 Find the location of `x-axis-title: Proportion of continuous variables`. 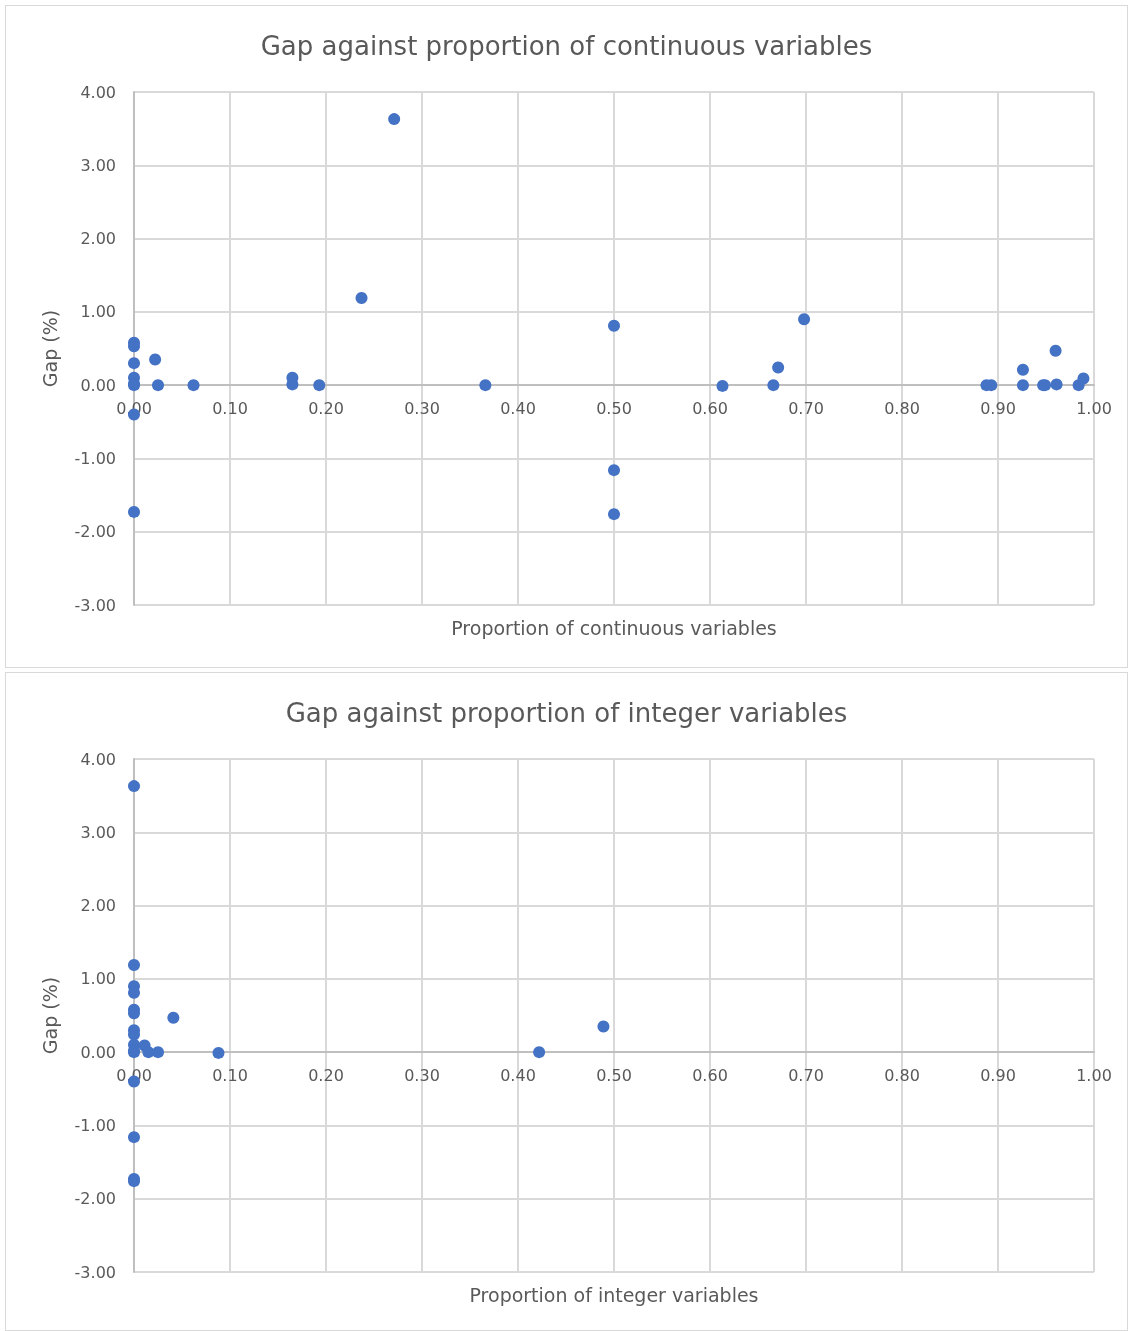

x-axis-title: Proportion of continuous variables is located at coordinates (614, 627).